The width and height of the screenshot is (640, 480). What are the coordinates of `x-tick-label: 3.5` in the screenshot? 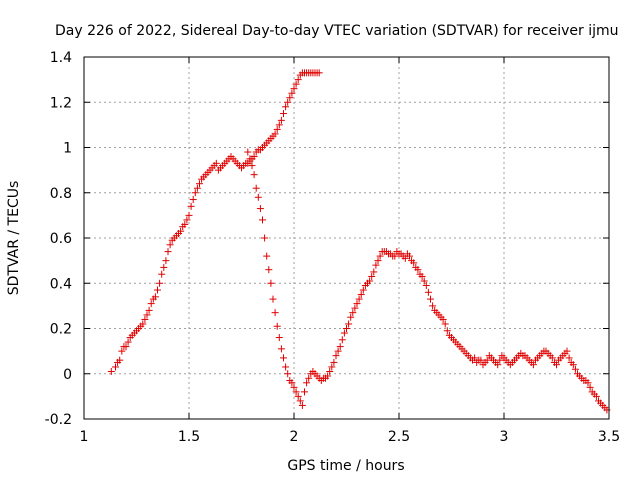 It's located at (609, 437).